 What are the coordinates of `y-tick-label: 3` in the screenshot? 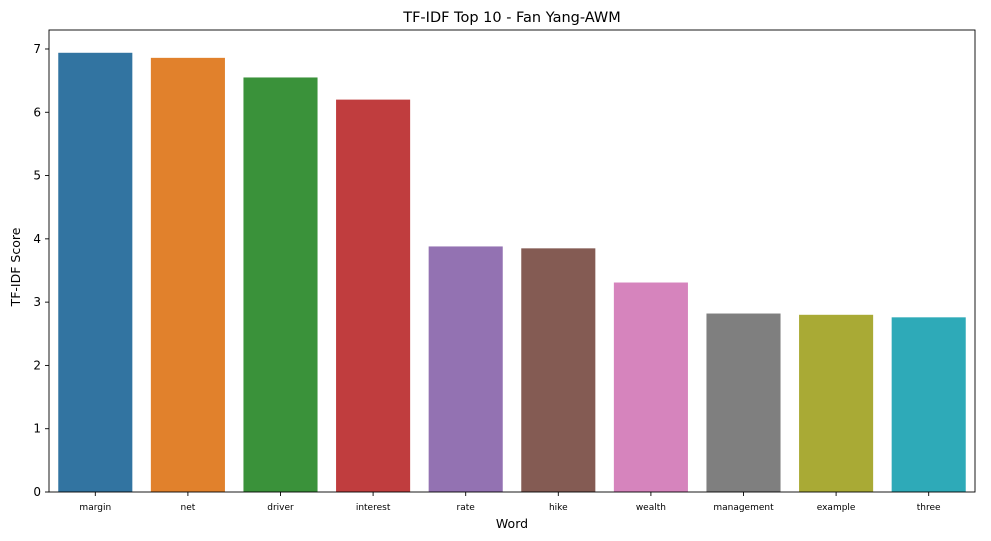 It's located at (37, 302).